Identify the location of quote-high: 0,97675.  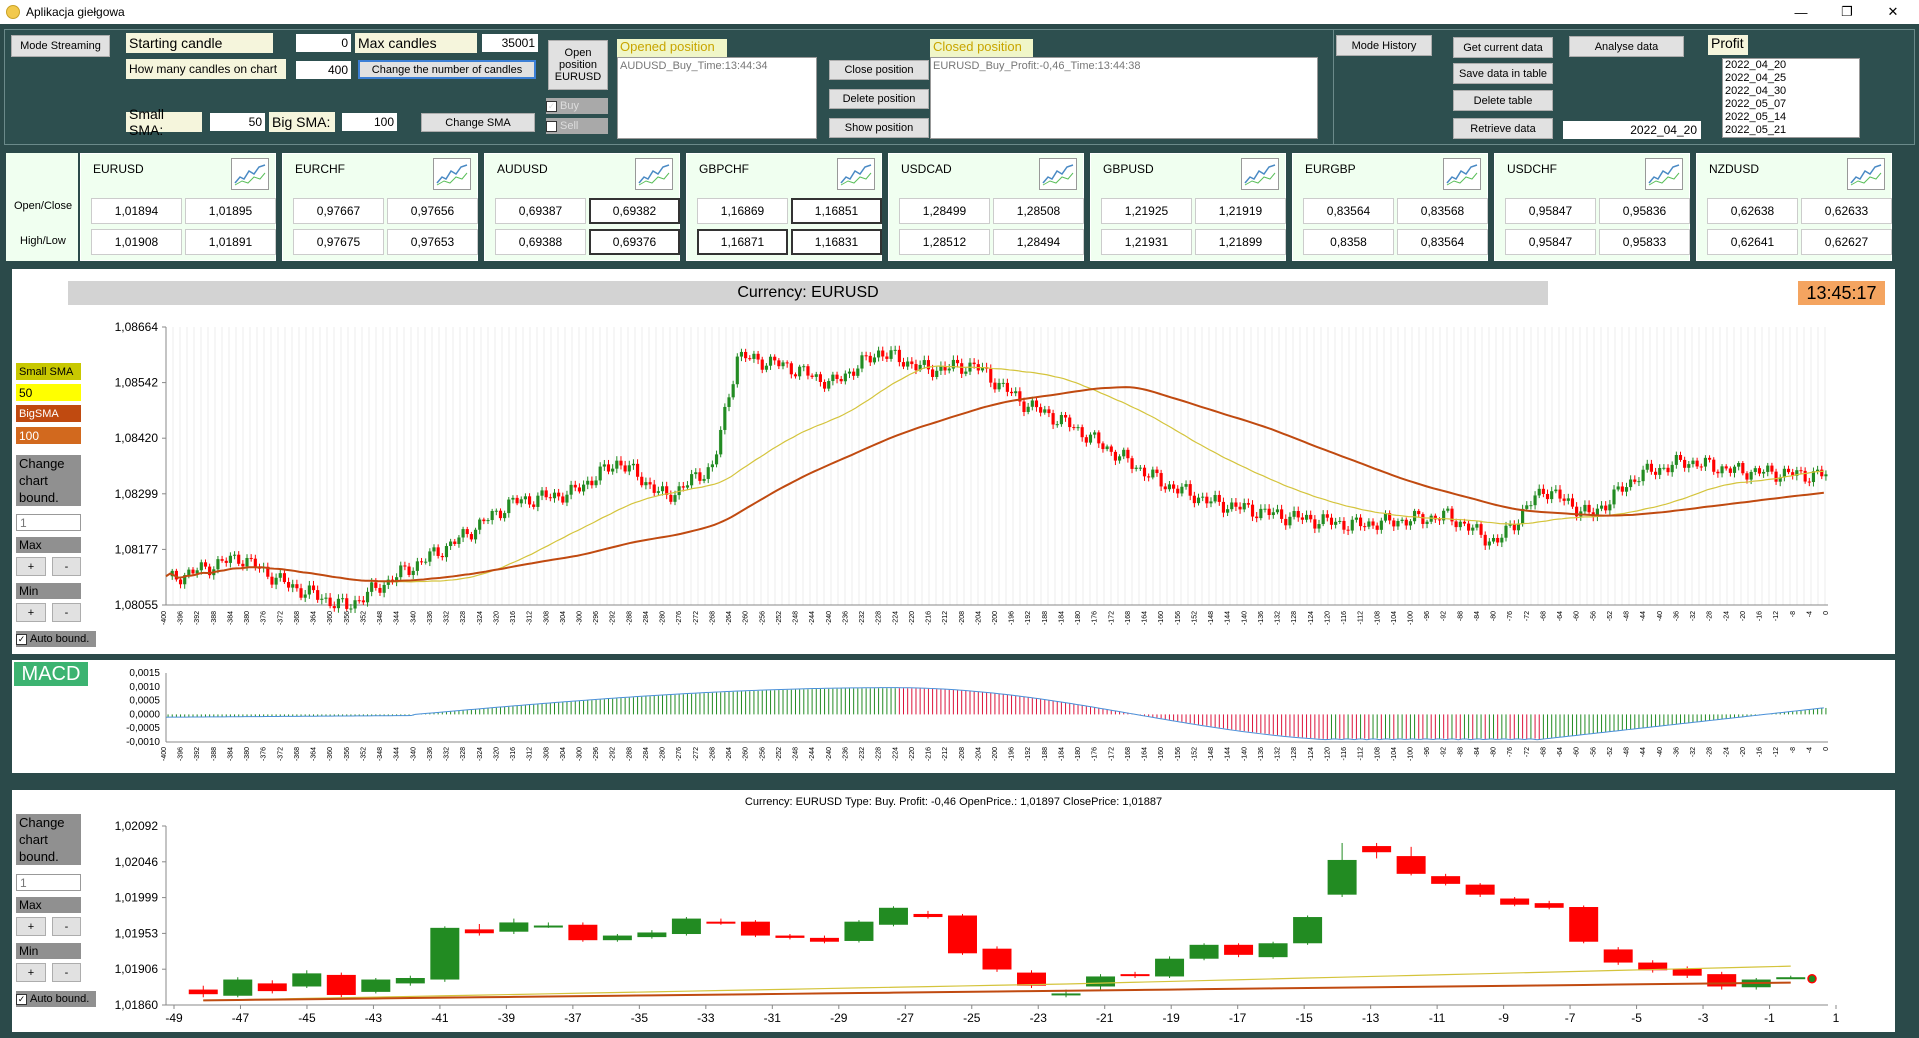
(338, 242).